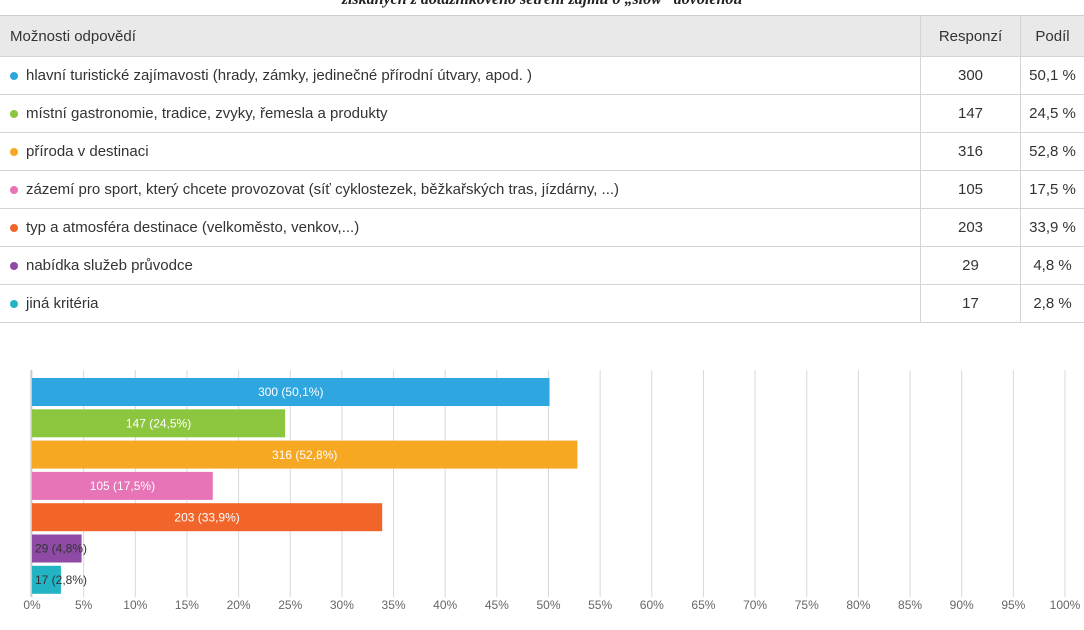 This screenshot has height=630, width=1084. I want to click on cell-text: 2,8 %, so click(1052, 303).